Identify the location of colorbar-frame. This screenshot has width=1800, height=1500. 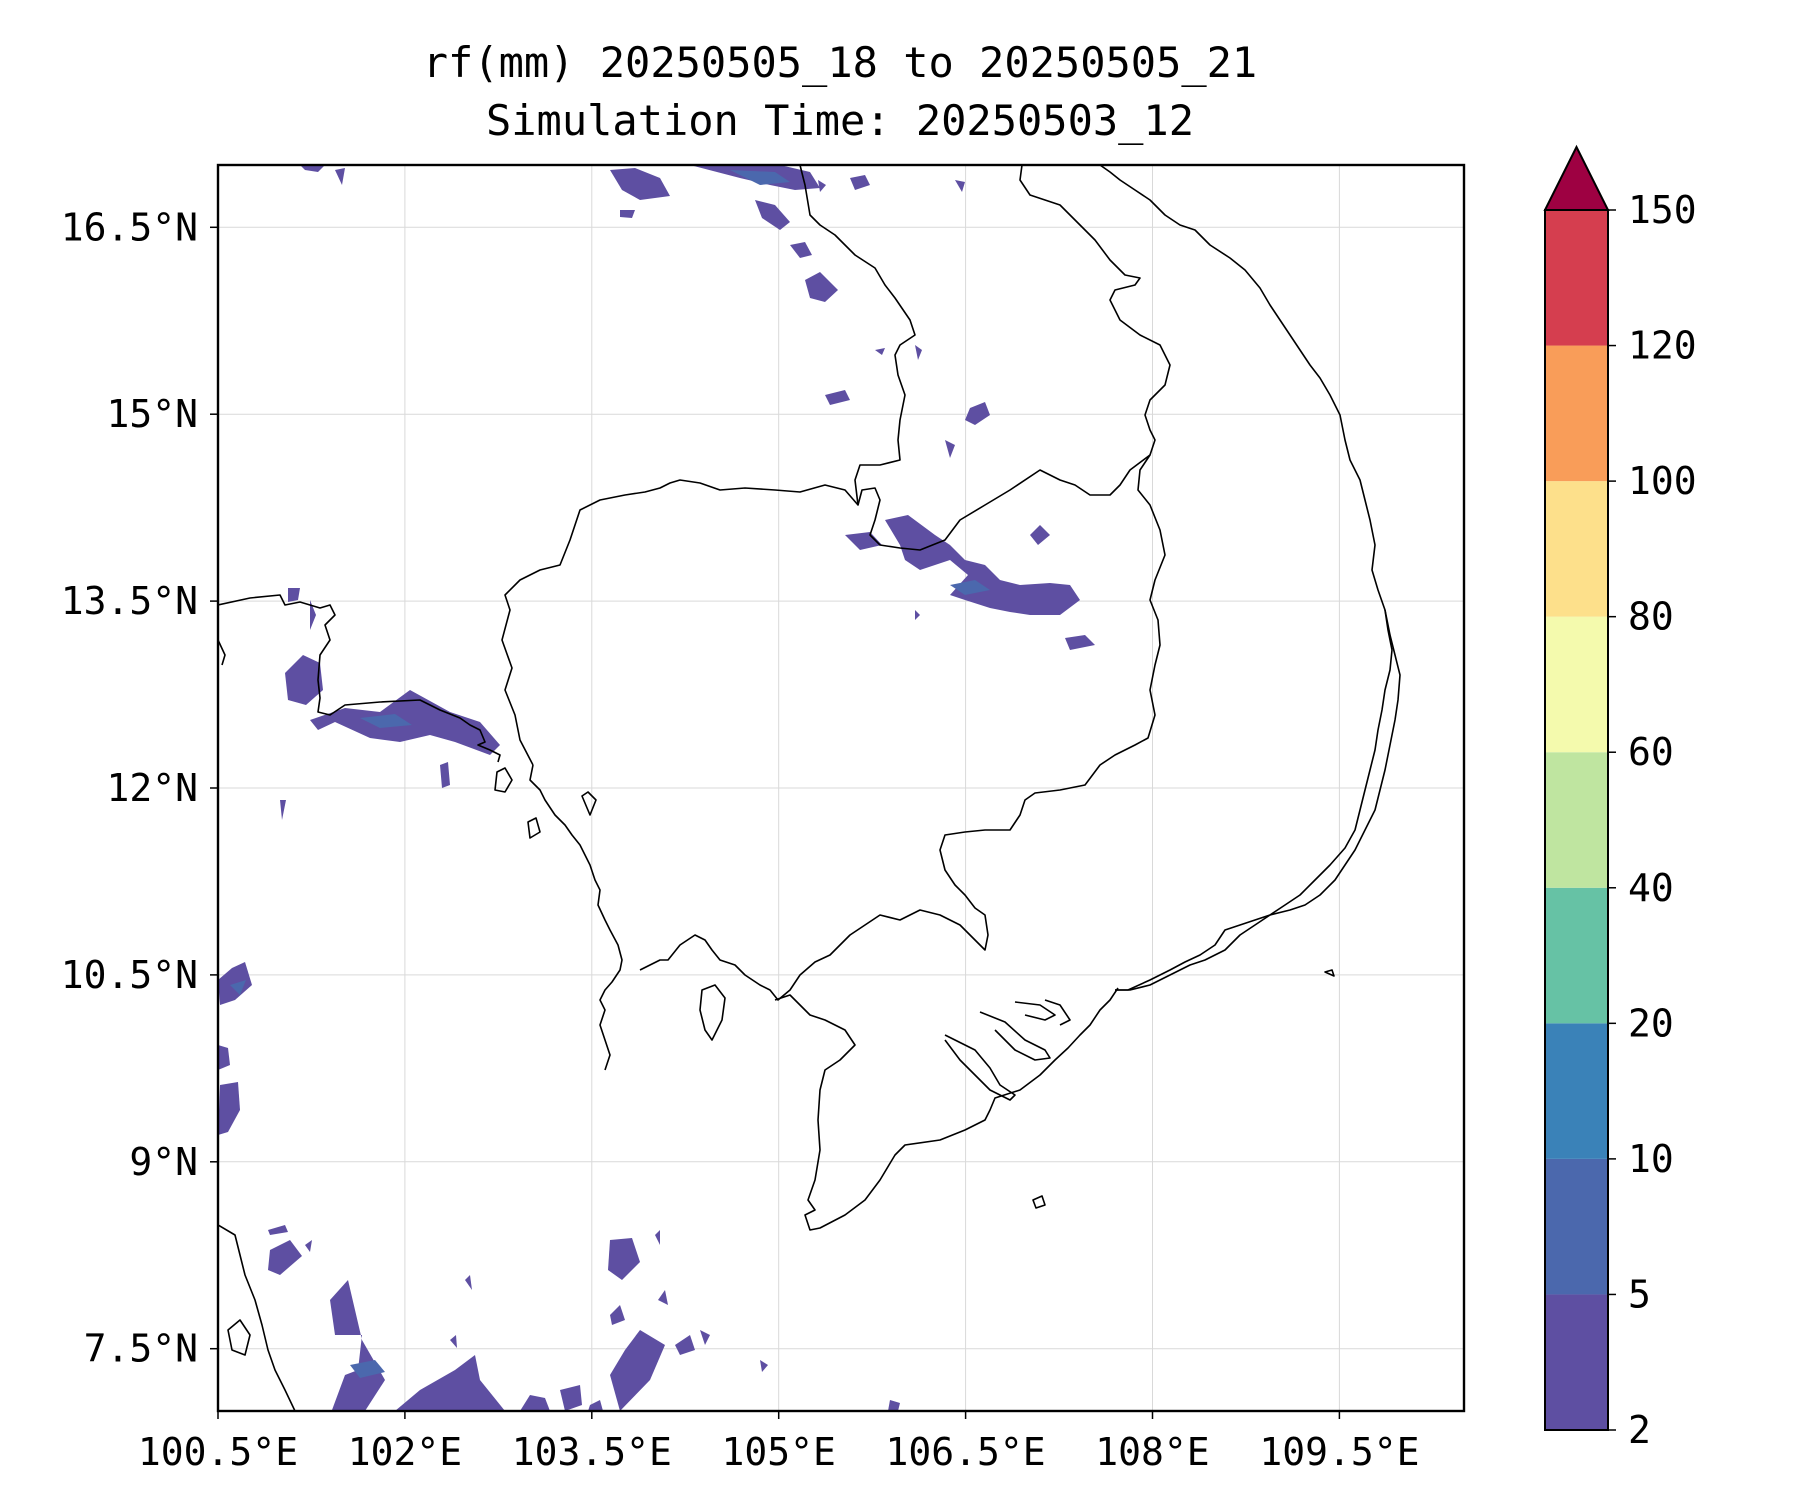
(1576, 820).